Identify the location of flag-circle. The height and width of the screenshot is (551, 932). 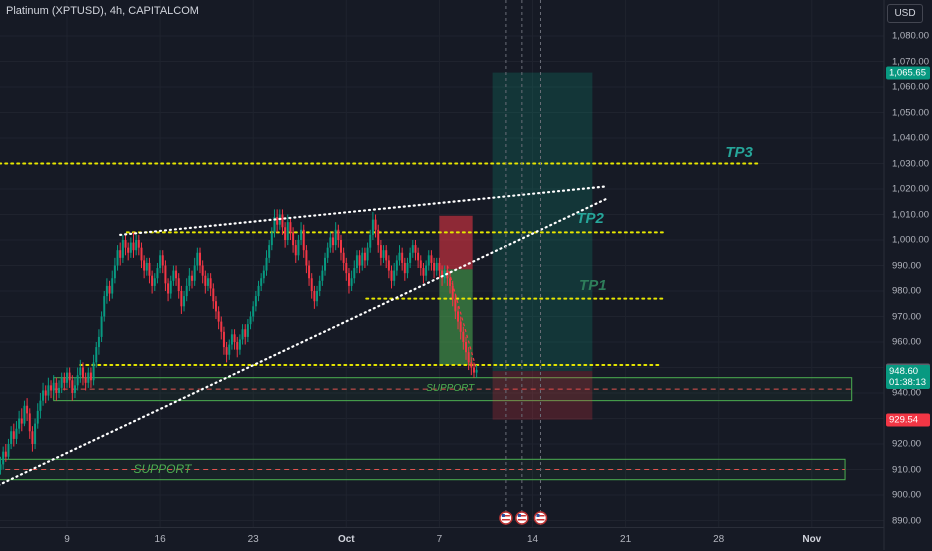
(506, 518).